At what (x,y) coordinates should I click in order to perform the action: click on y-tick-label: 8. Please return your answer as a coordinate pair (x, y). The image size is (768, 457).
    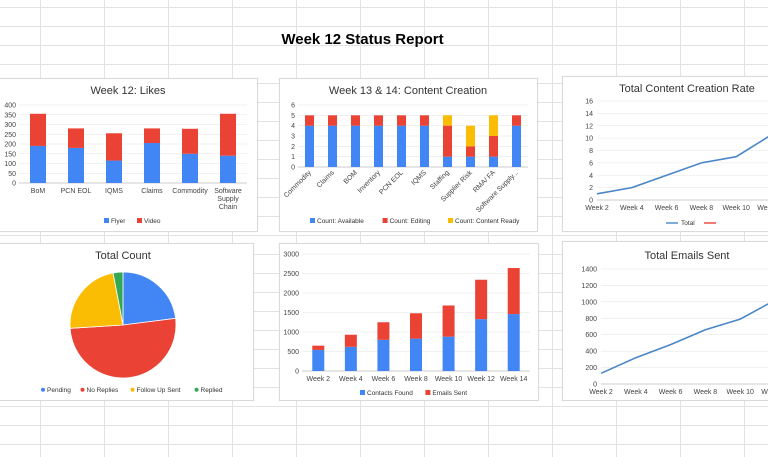
    Looking at the image, I should click on (591, 151).